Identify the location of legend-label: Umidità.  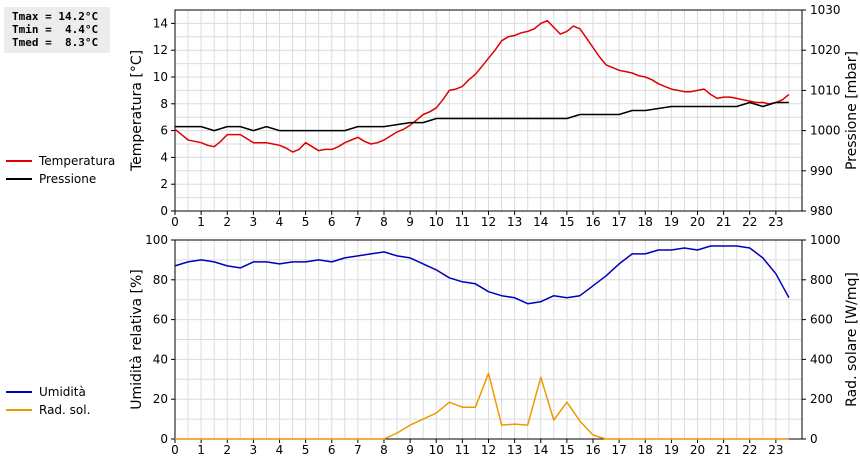
(62, 392).